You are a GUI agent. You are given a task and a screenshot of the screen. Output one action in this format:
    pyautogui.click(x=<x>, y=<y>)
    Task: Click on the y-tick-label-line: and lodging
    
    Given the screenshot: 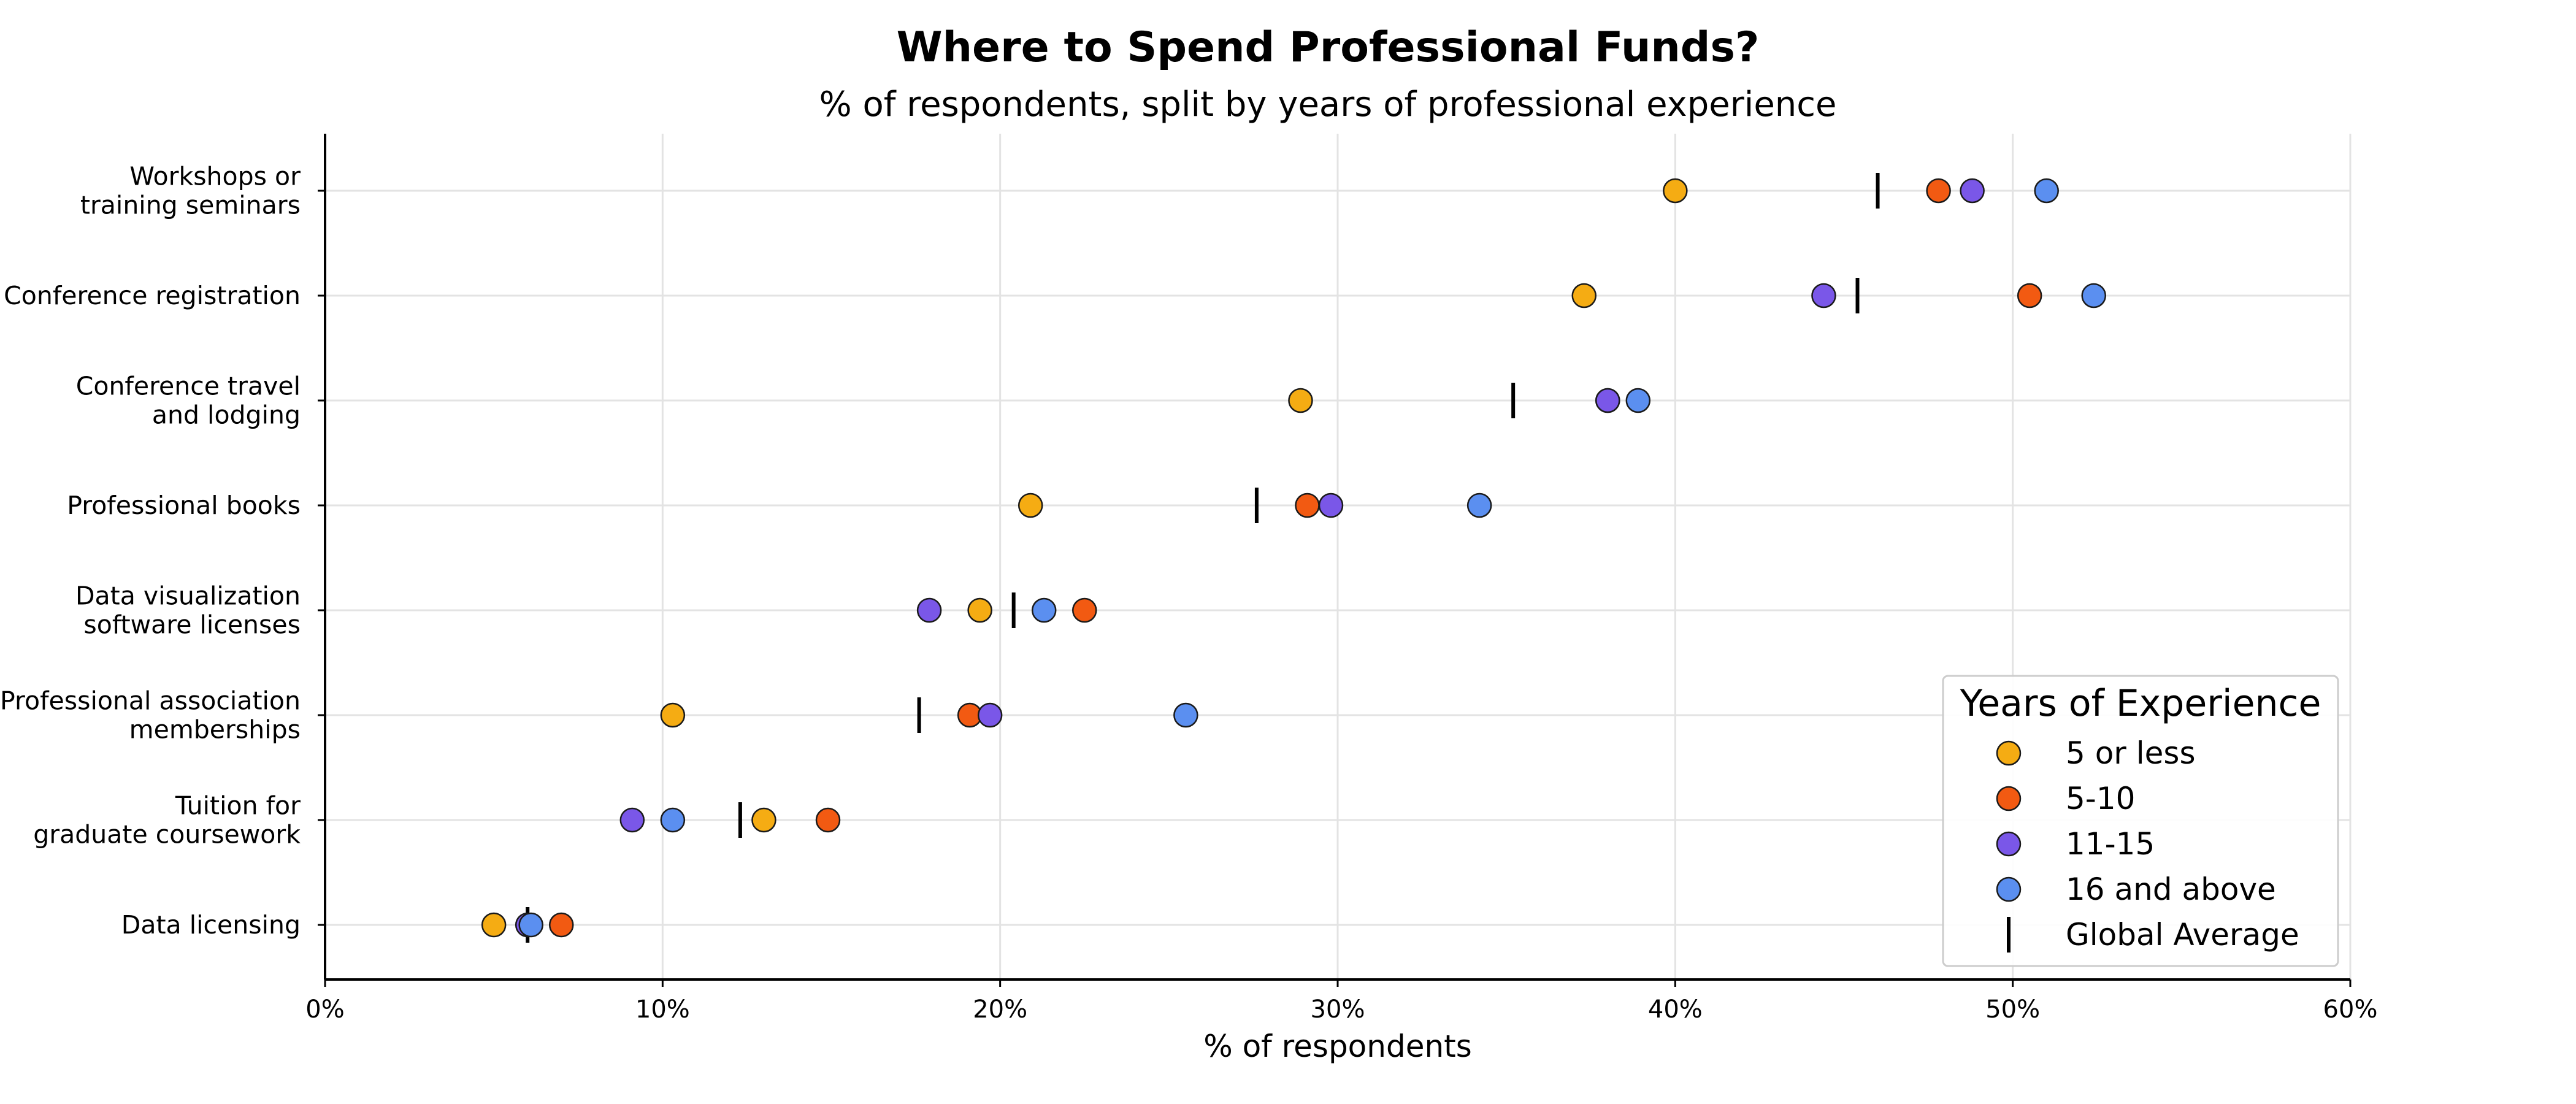 What is the action you would take?
    pyautogui.click(x=226, y=415)
    